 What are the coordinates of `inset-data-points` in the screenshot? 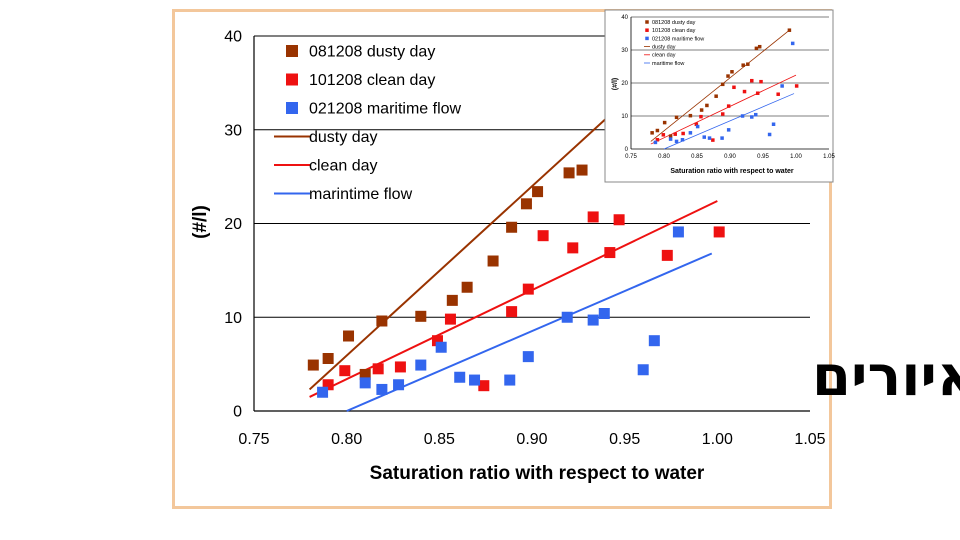 It's located at (724, 86).